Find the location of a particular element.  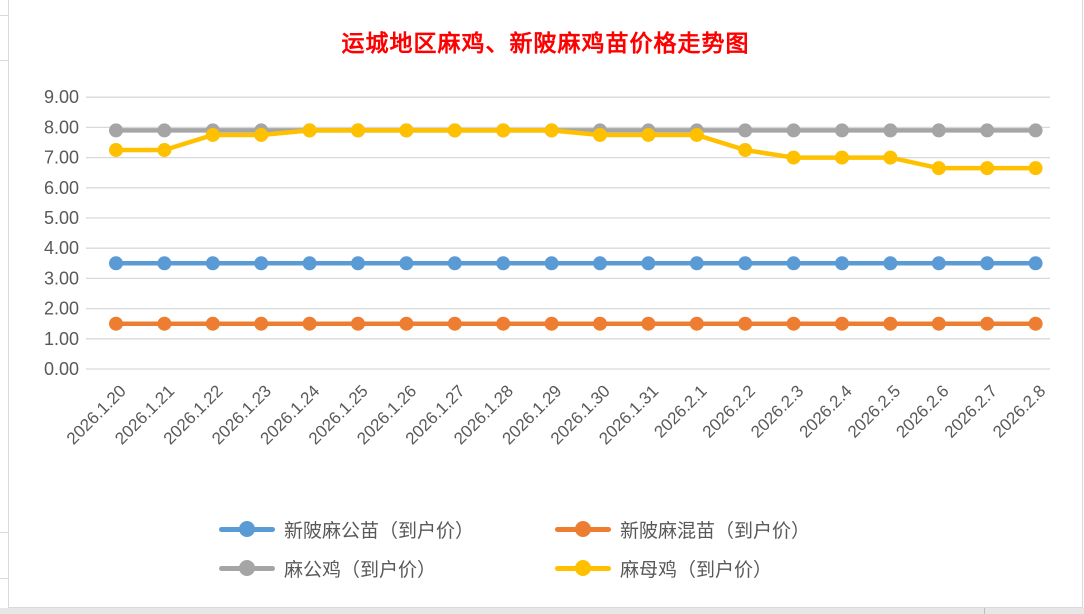

series-1-line is located at coordinates (576, 323).